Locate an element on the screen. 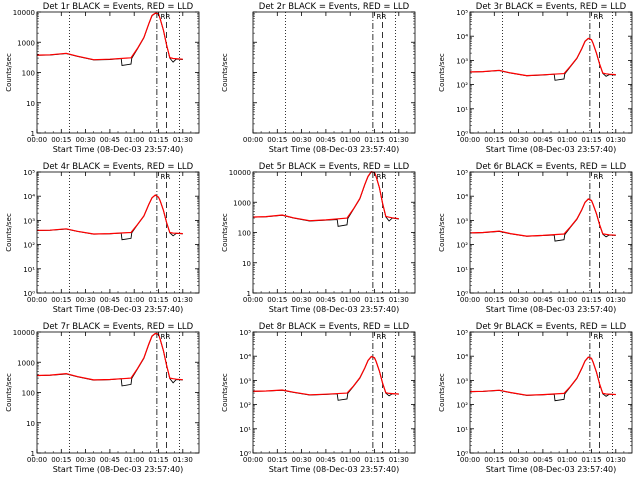 The image size is (640, 484). panel-title: Det 9r BLACK = Events, RED = LLD is located at coordinates (551, 327).